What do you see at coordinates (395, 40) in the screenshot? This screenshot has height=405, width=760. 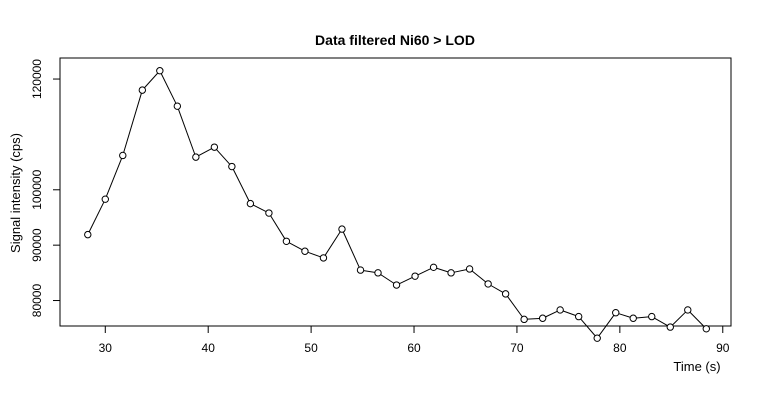 I see `chart-title: Data filtered Ni60 > LOD` at bounding box center [395, 40].